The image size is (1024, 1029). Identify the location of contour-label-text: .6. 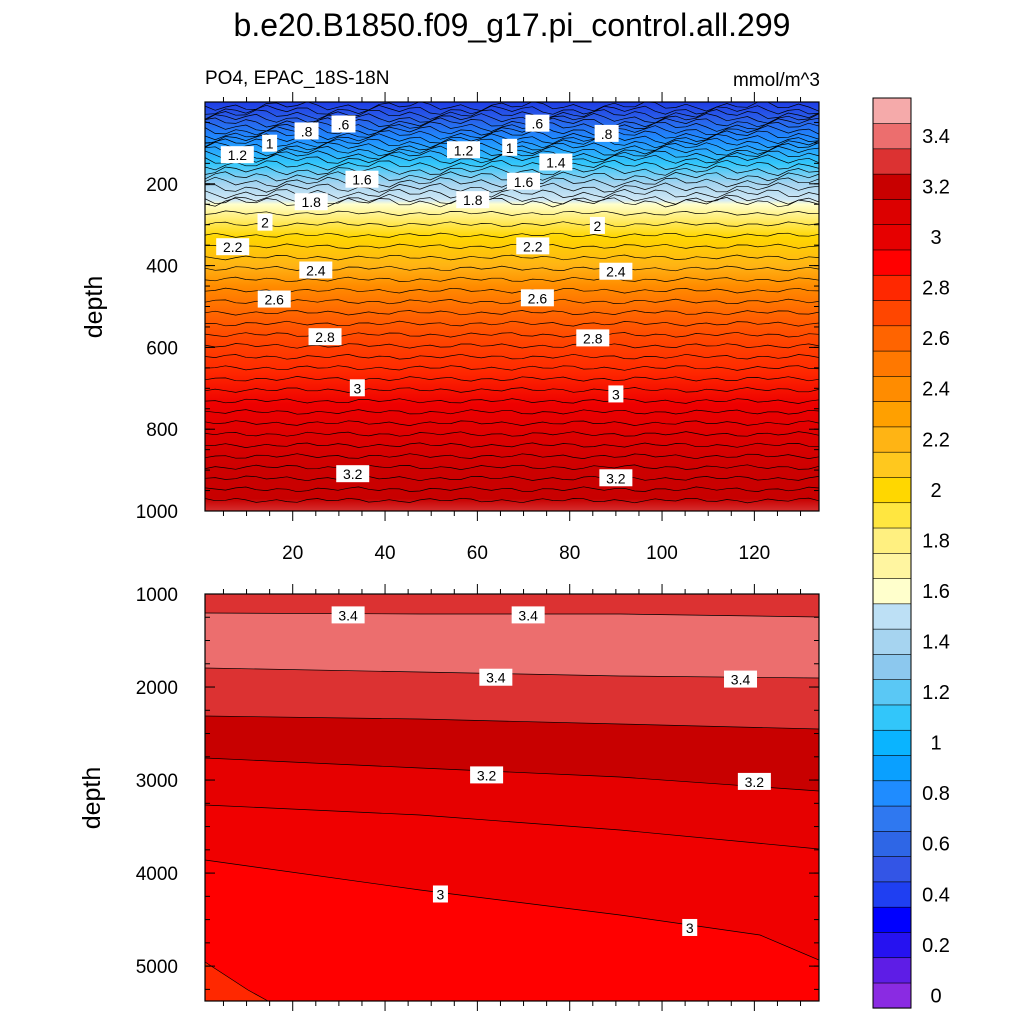
(344, 124).